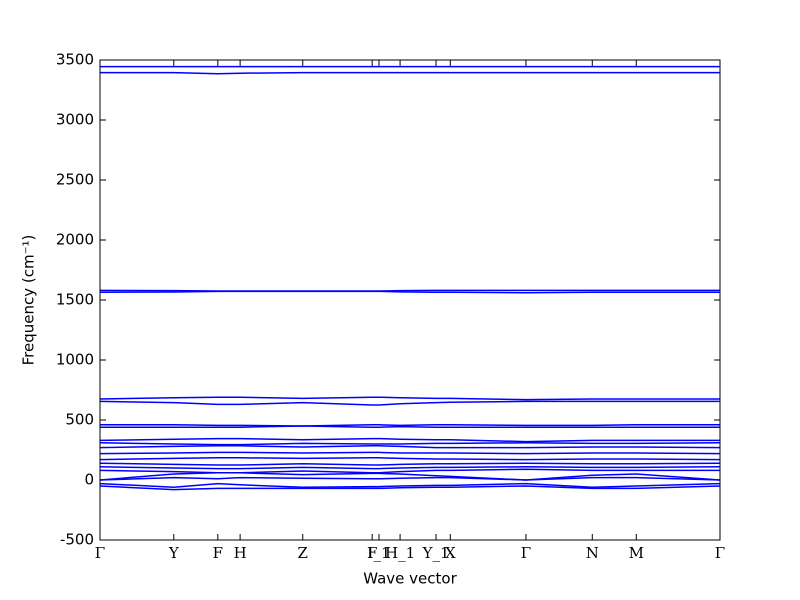 This screenshot has height=600, width=800. I want to click on y-tick-label: -500, so click(77, 540).